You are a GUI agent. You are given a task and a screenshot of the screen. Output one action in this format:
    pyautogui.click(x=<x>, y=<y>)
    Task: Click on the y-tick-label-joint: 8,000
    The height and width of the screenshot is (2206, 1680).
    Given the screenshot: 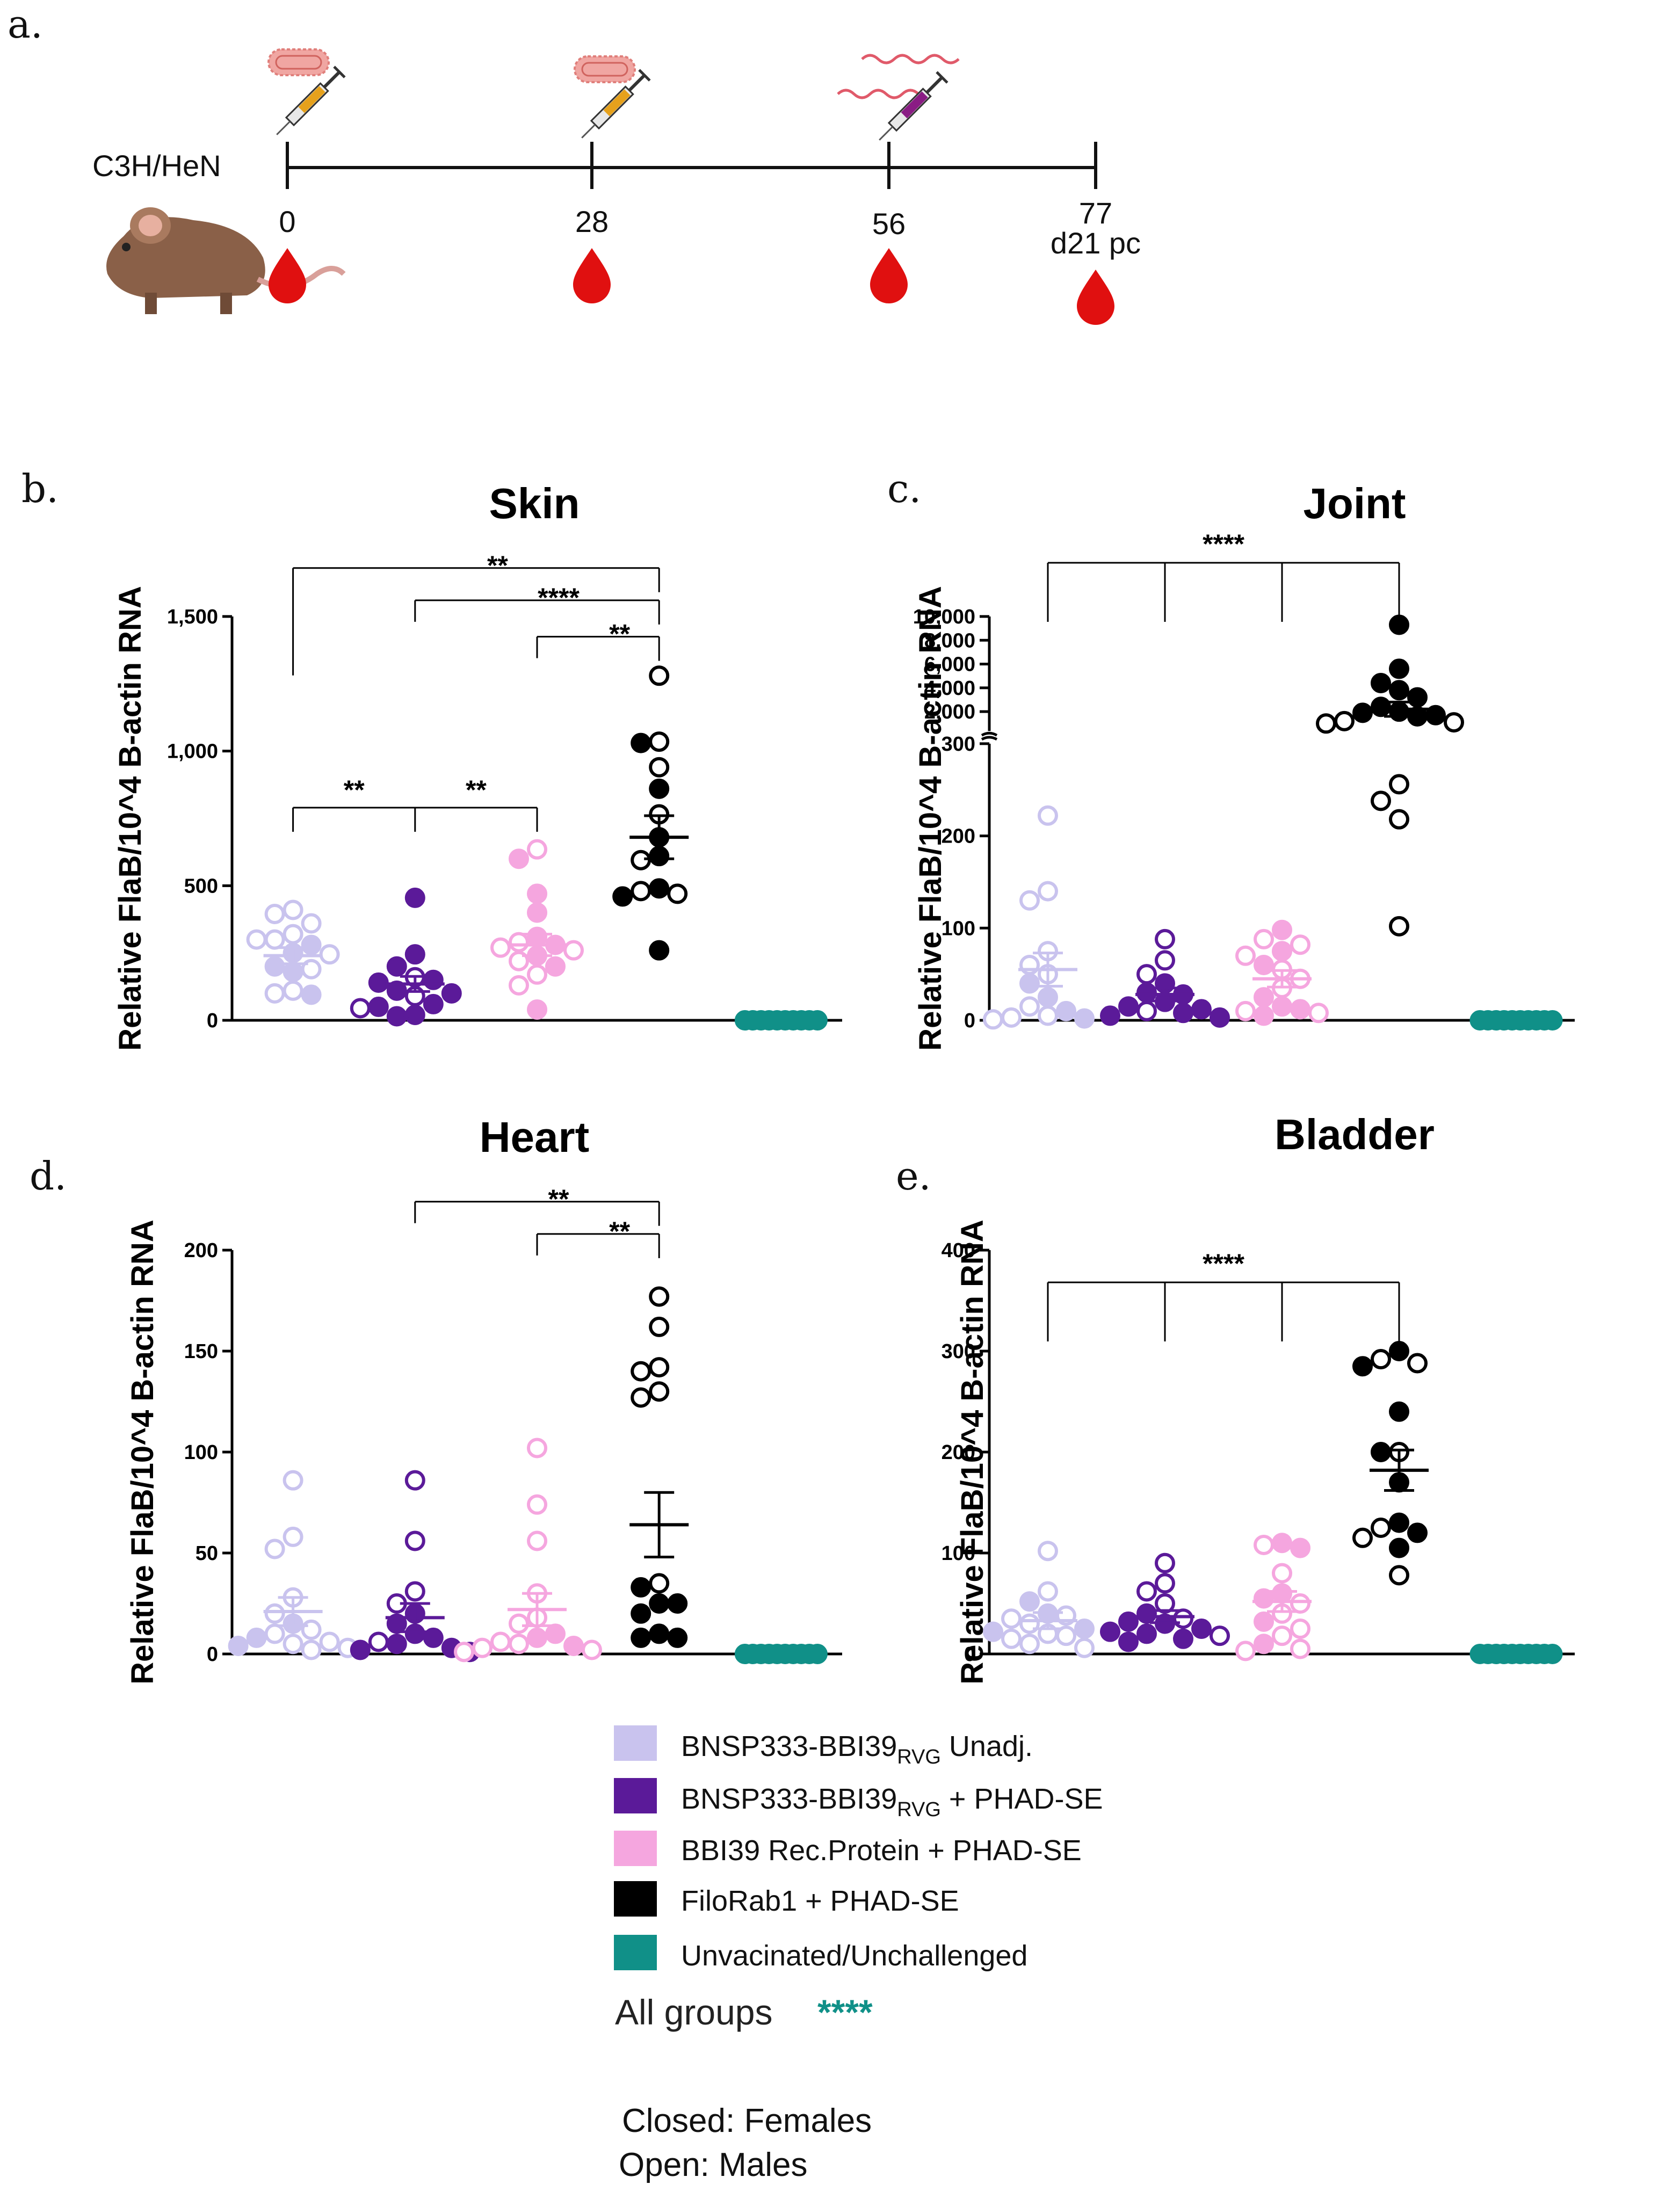 What is the action you would take?
    pyautogui.click(x=949, y=641)
    